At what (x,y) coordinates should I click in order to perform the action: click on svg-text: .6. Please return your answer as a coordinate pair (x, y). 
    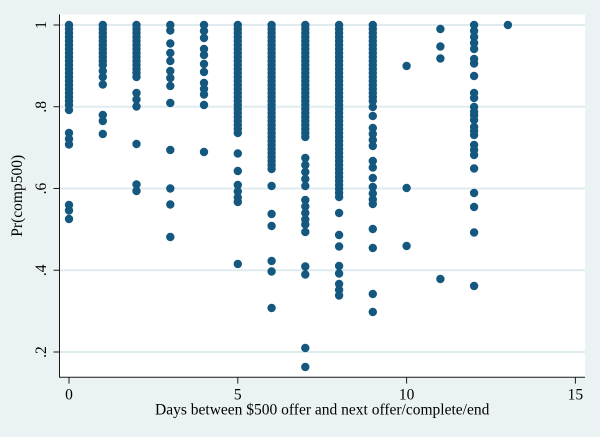
    Looking at the image, I should click on (41, 188).